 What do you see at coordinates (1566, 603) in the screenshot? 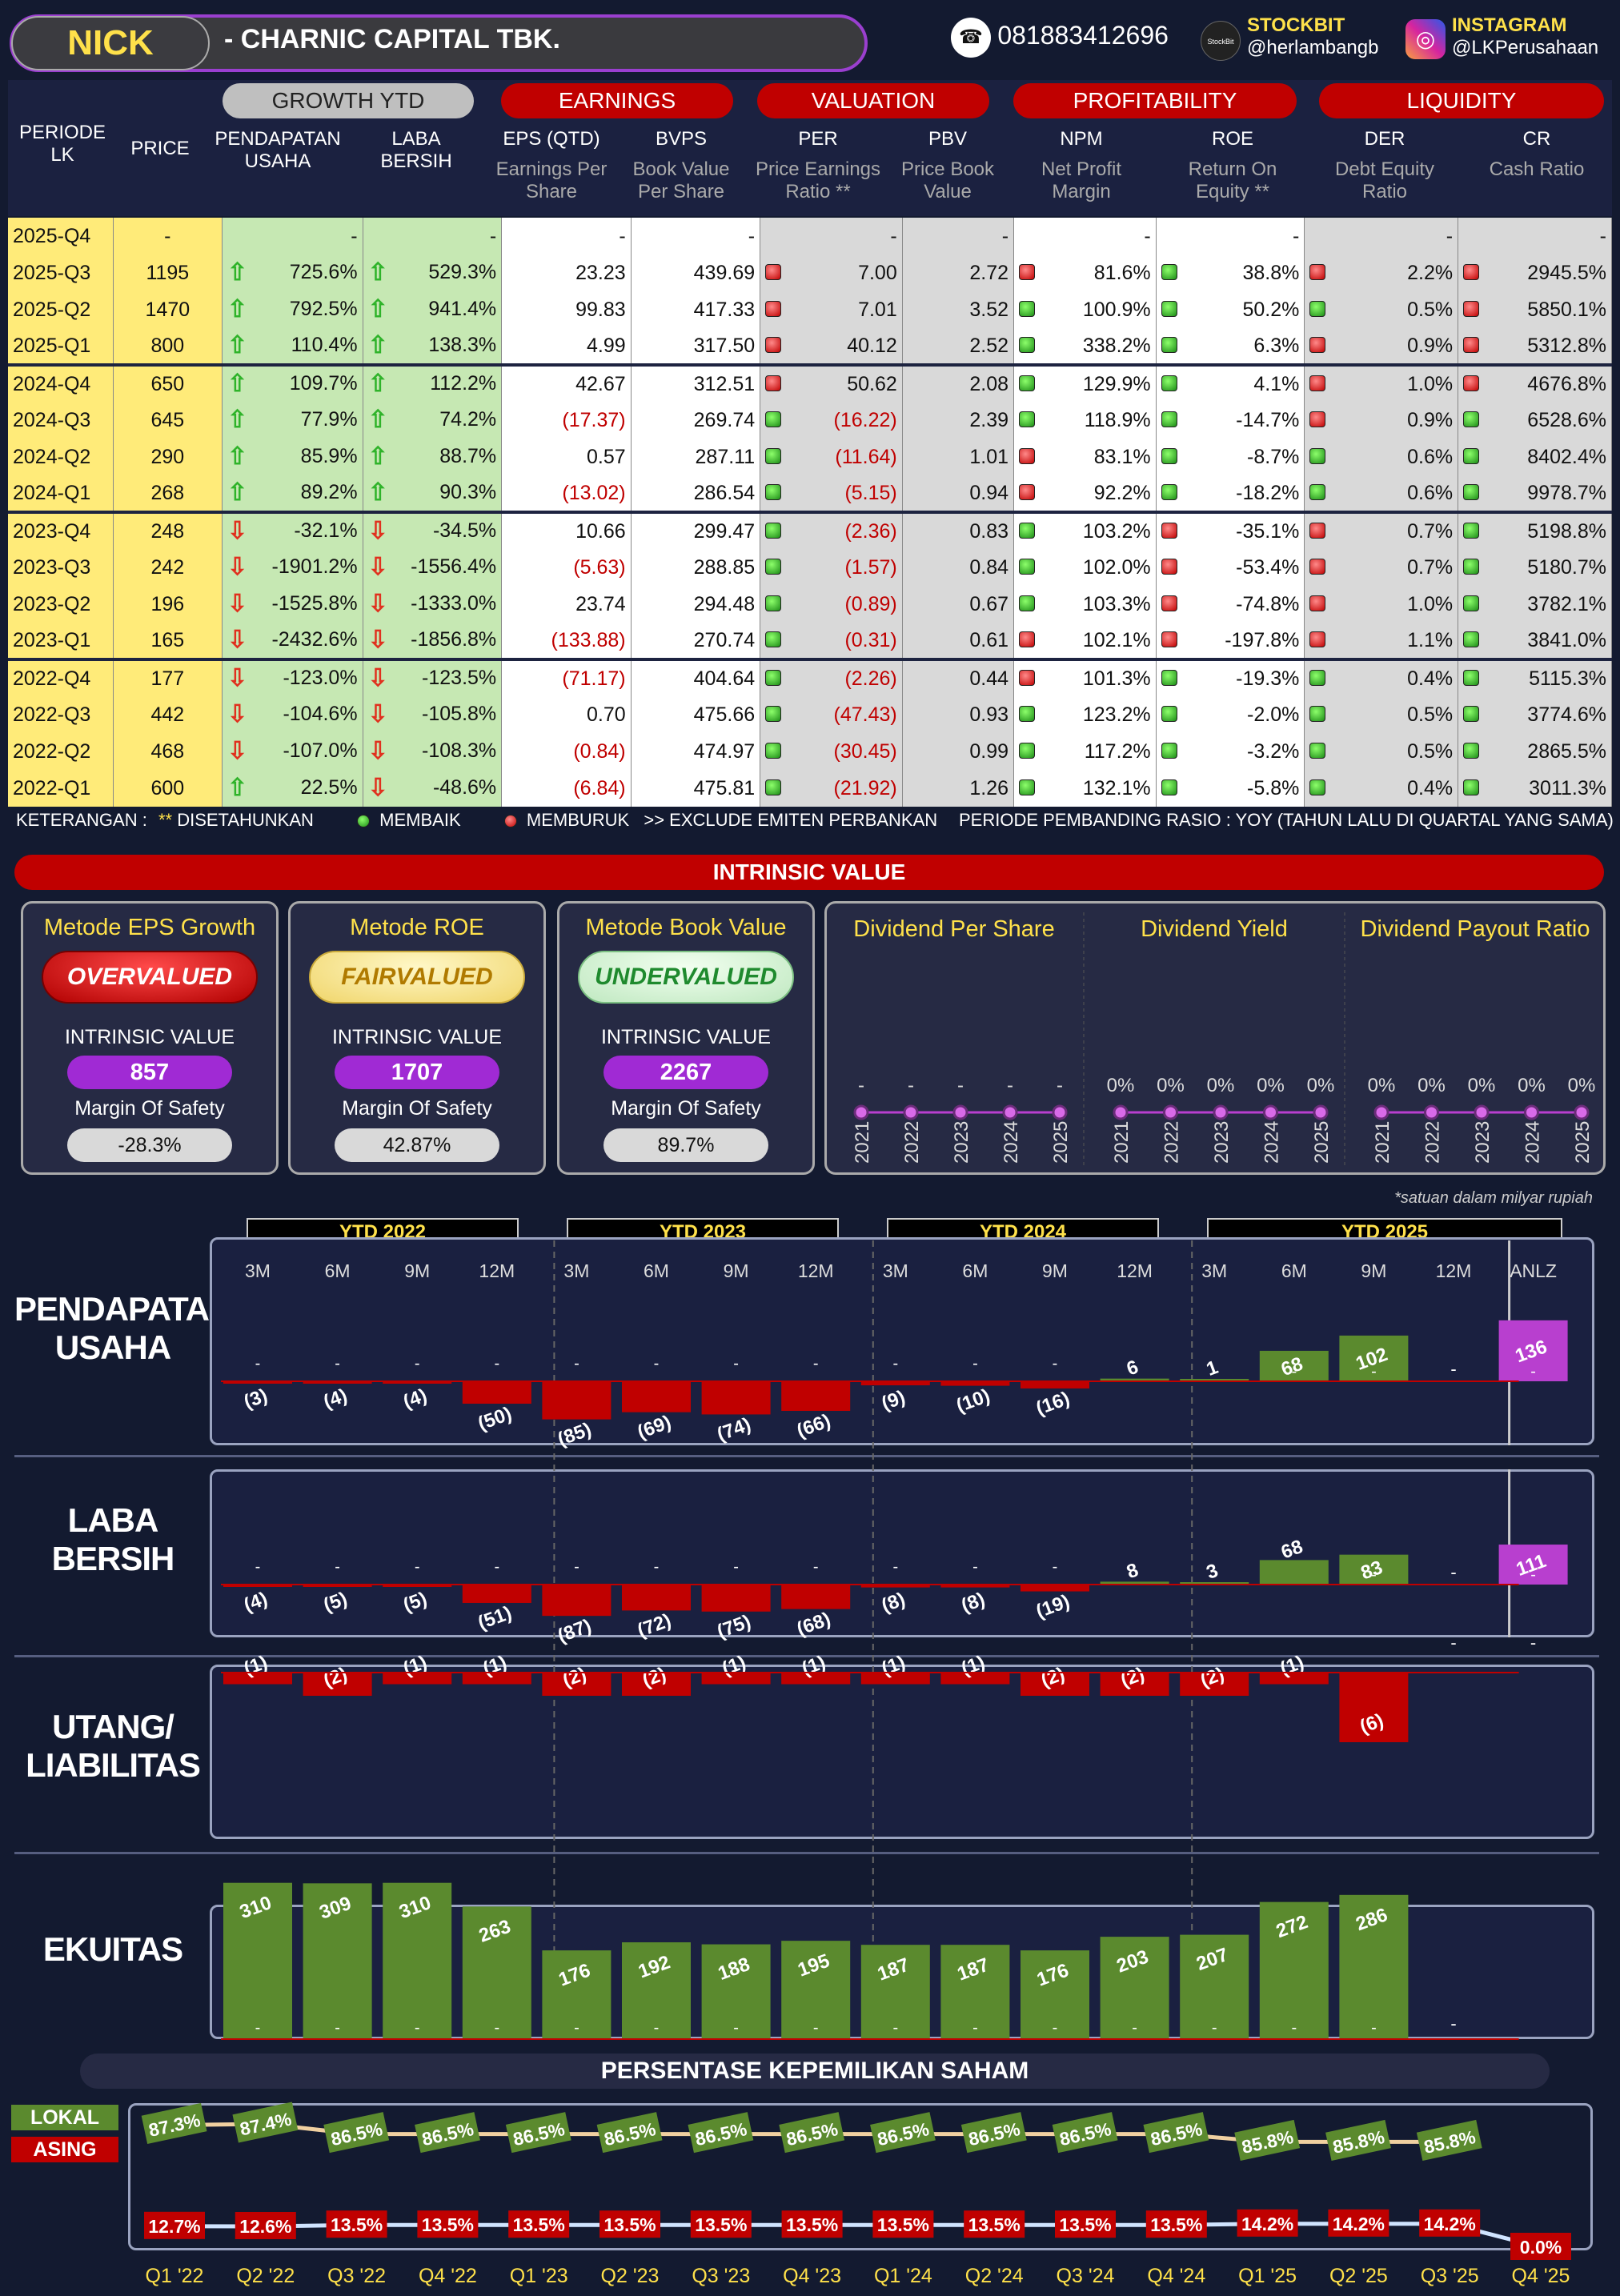
I see `cell-value: 3782.1%` at bounding box center [1566, 603].